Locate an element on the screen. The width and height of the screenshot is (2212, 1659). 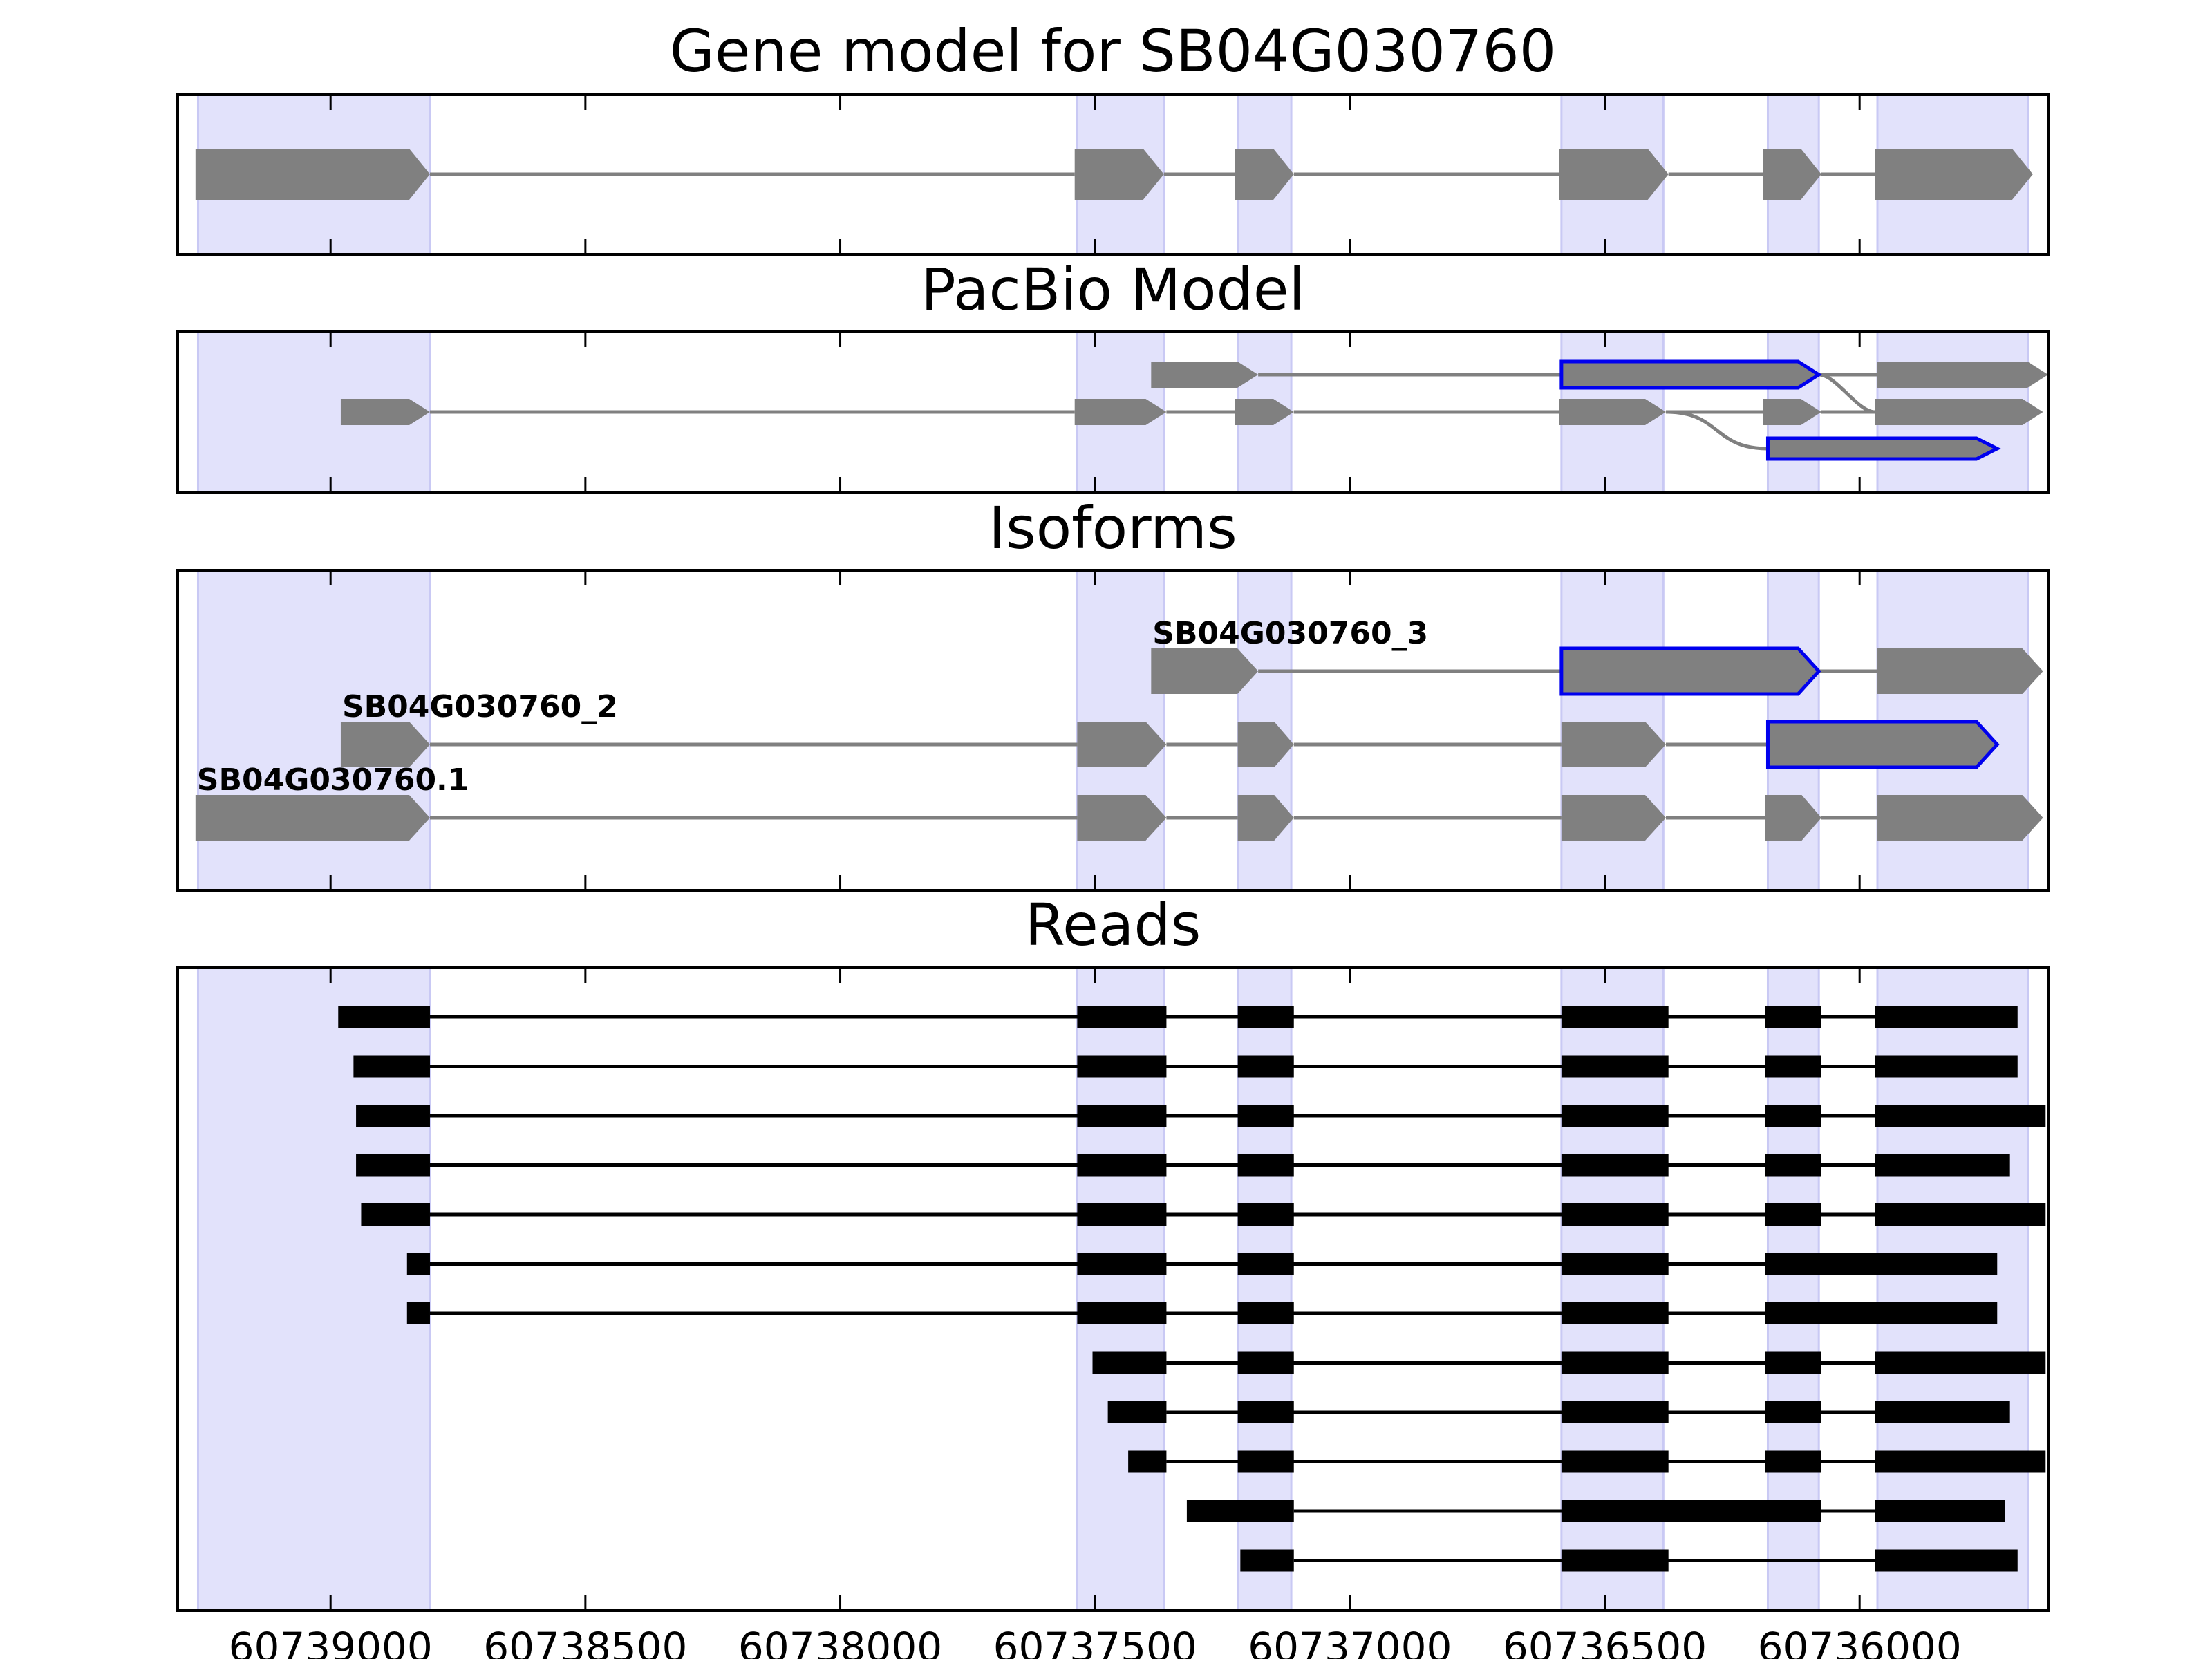
gene-model-panel: Gene model for SB04G030760 is located at coordinates (1113, 136).